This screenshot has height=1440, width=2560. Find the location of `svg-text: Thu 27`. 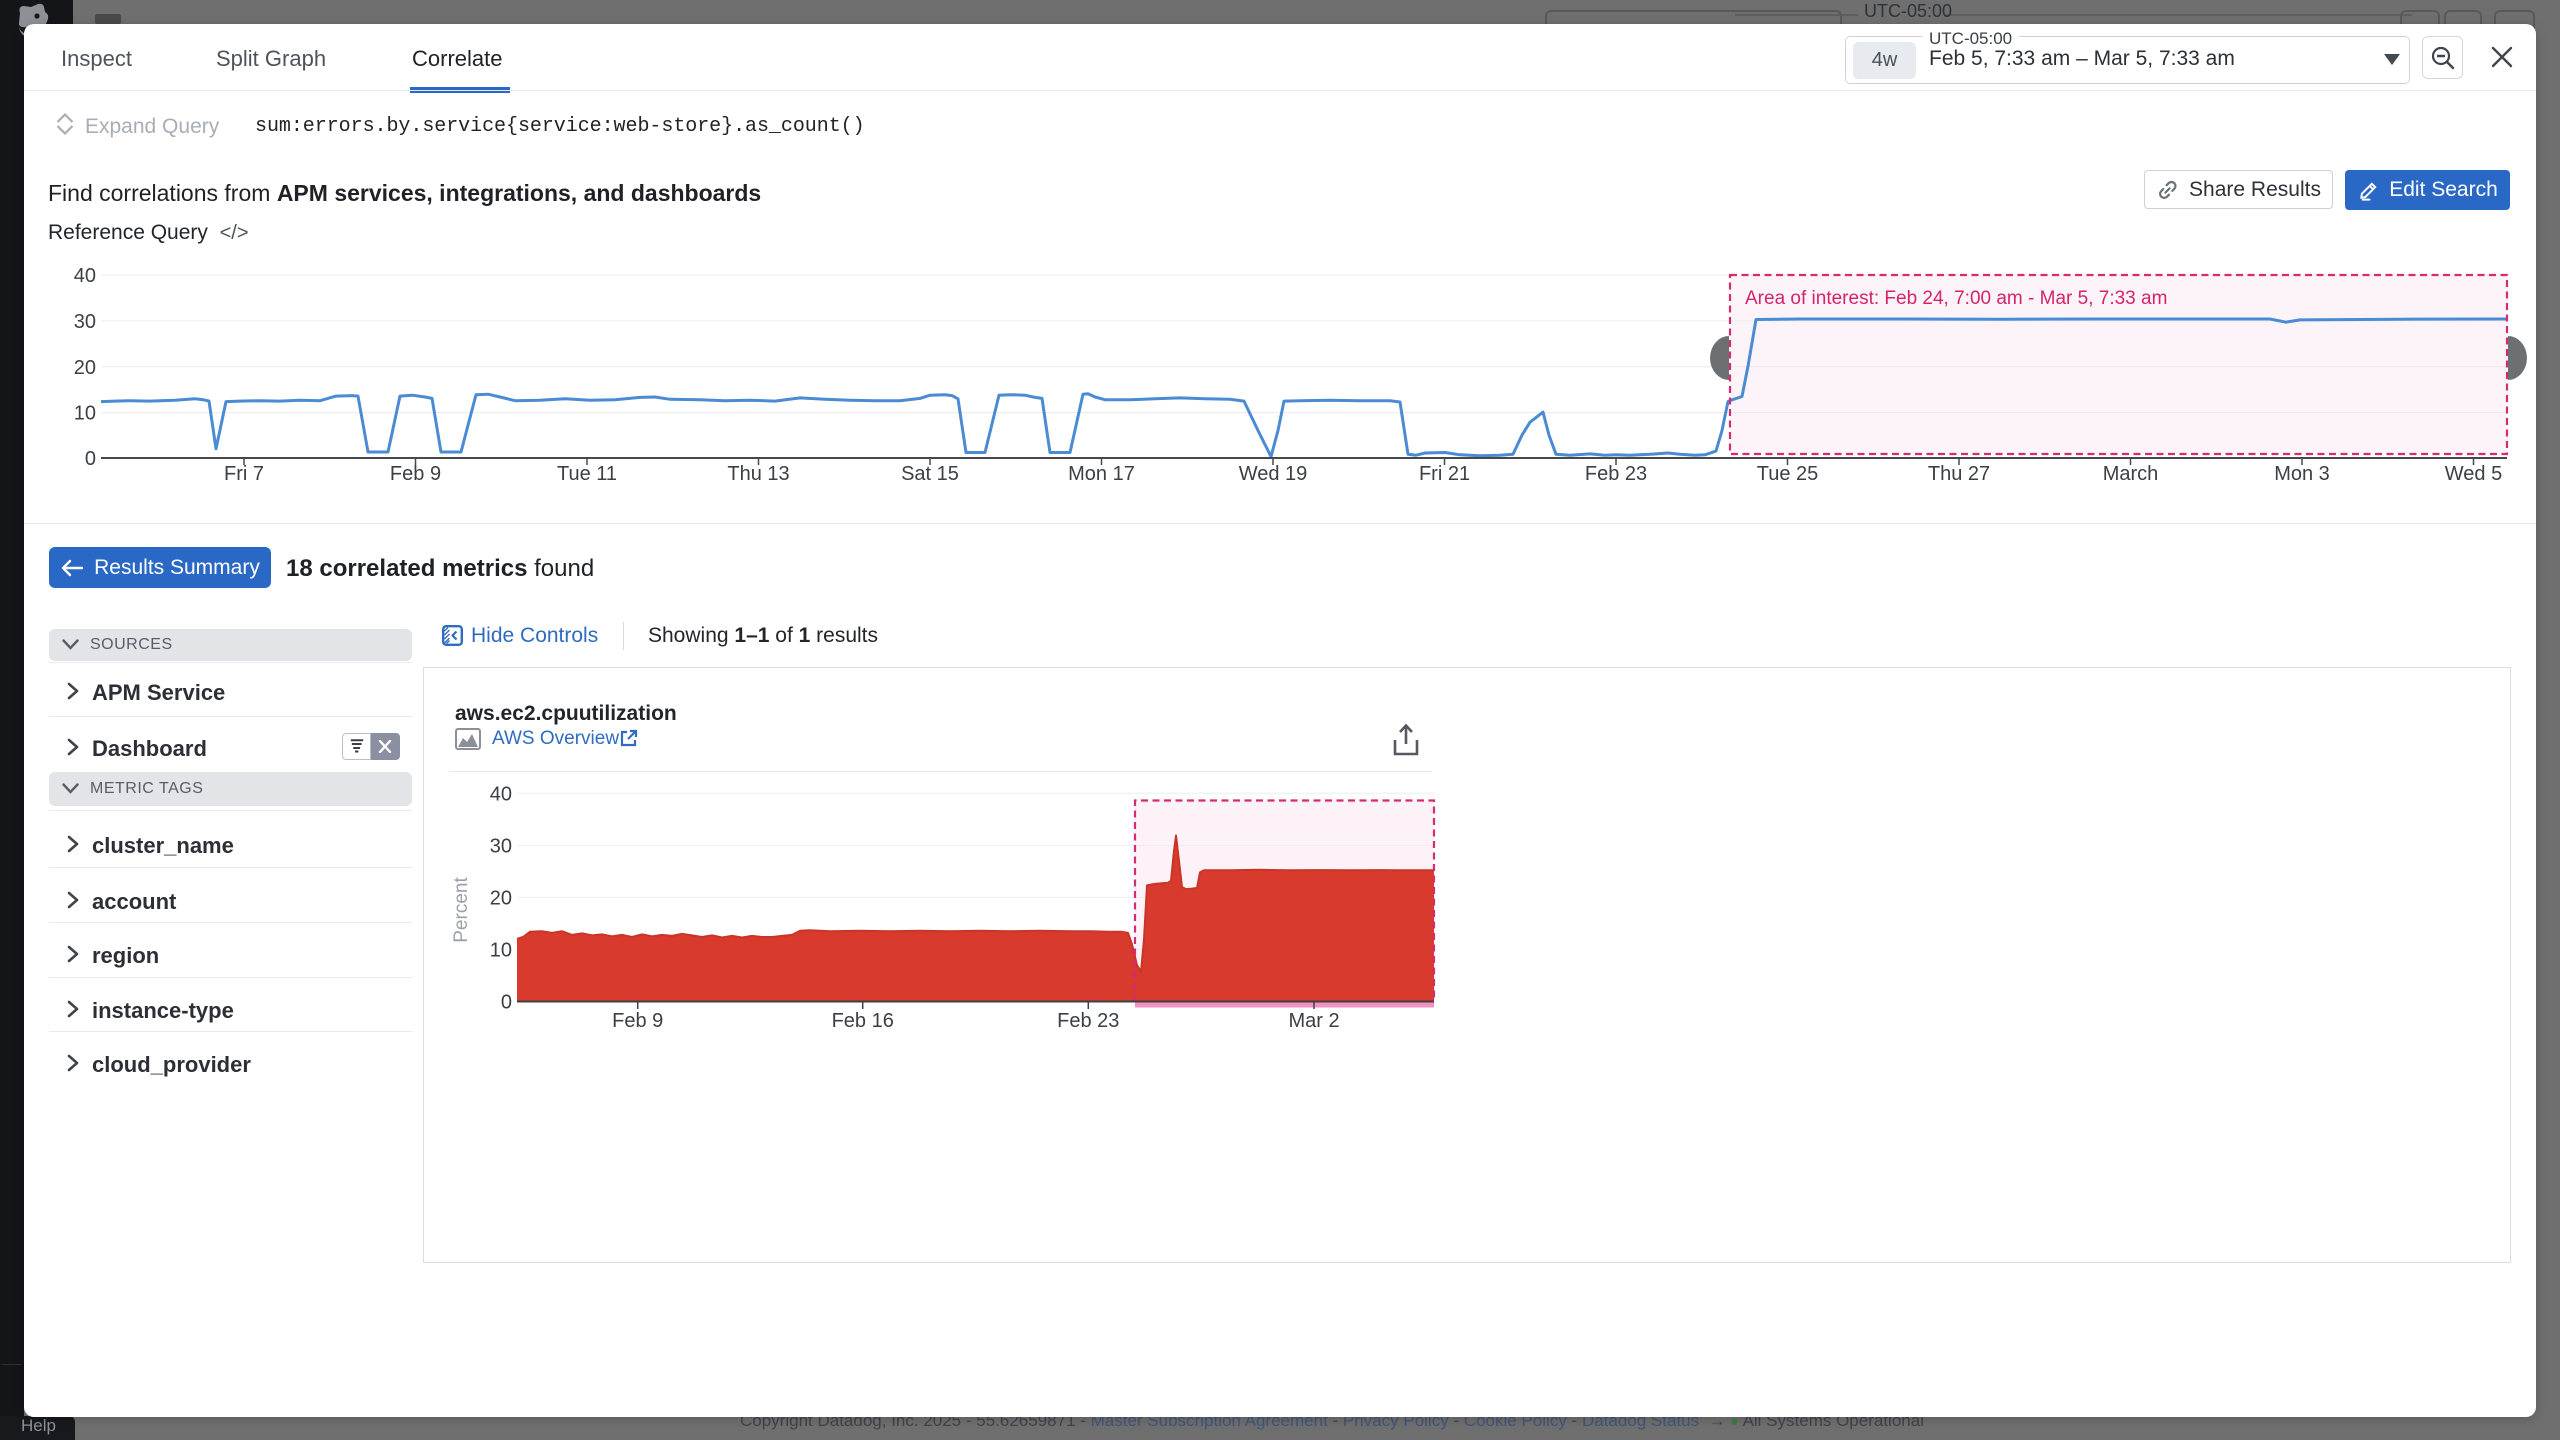

svg-text: Thu 27 is located at coordinates (1959, 474).